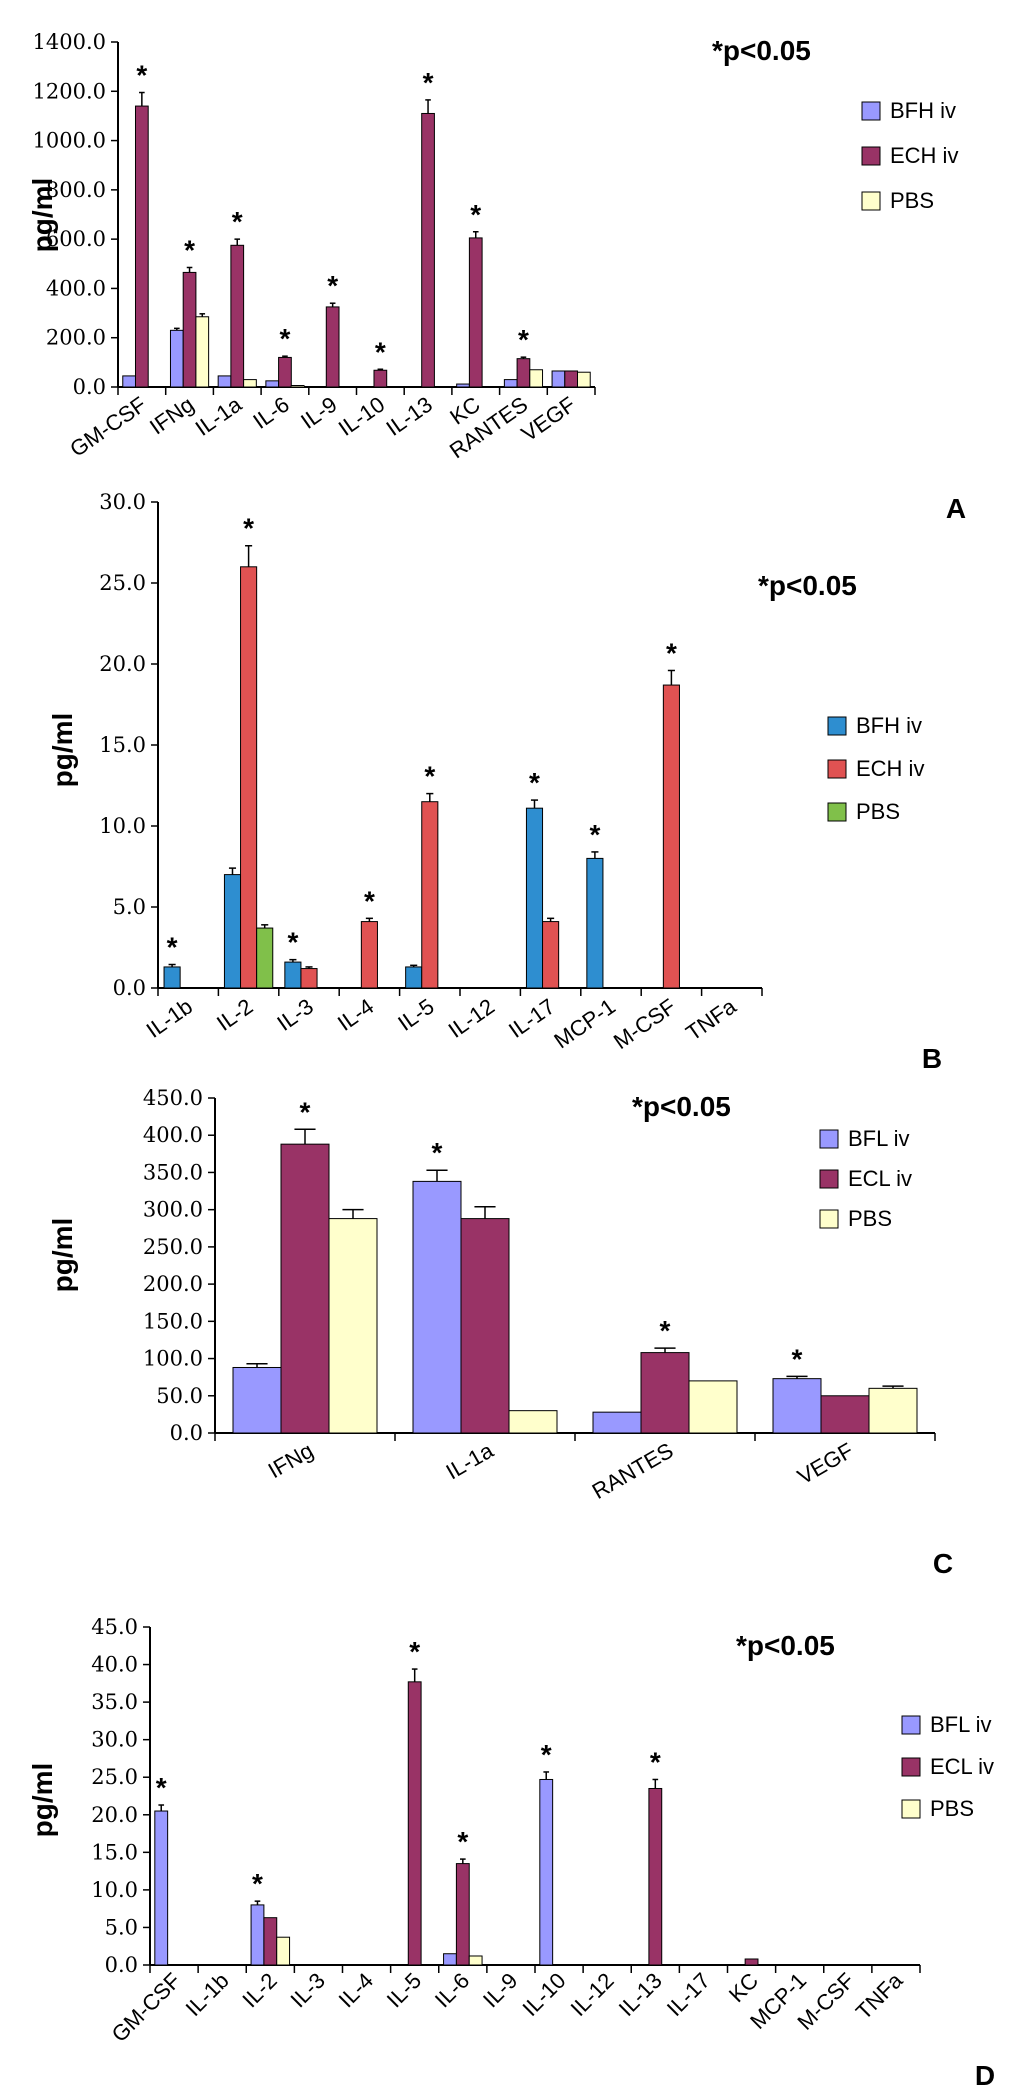 The height and width of the screenshot is (2093, 1024). What do you see at coordinates (179, 1396) in the screenshot?
I see `y-tick-label: 50.0` at bounding box center [179, 1396].